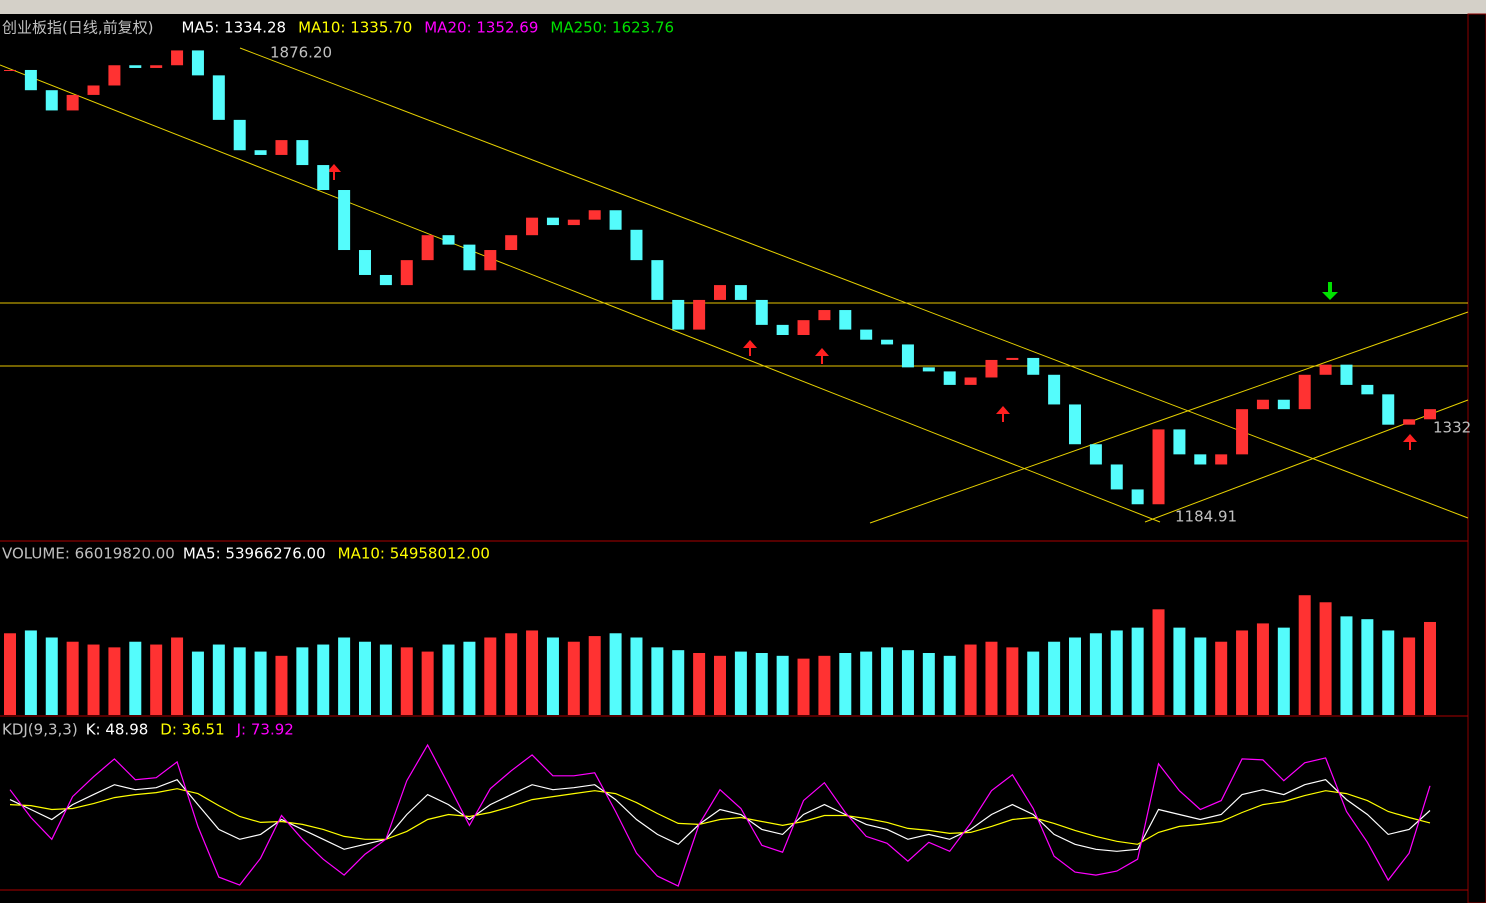 This screenshot has height=903, width=1486. Describe the element at coordinates (192, 730) in the screenshot. I see `legend-entry: D: 36.51` at that location.